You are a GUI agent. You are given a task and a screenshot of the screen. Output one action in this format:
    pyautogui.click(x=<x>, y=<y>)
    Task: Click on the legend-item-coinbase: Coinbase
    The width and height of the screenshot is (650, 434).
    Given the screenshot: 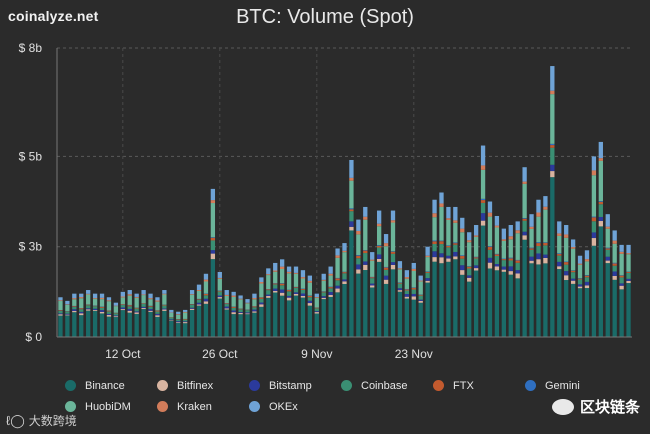 What is the action you would take?
    pyautogui.click(x=387, y=385)
    